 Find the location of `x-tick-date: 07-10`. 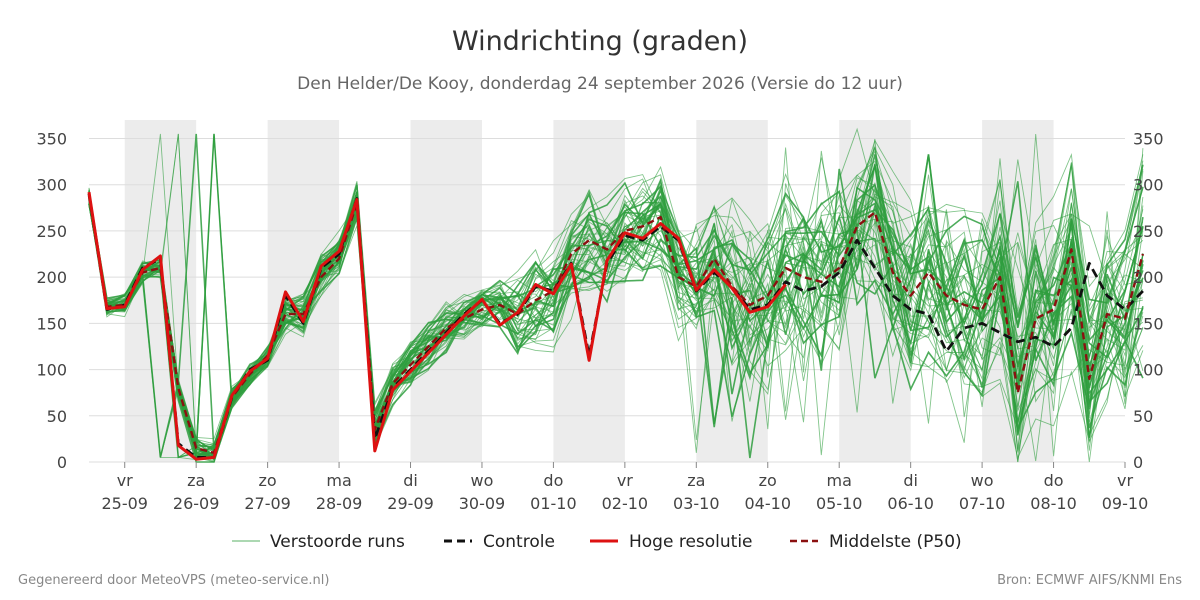

x-tick-date: 07-10 is located at coordinates (982, 503).